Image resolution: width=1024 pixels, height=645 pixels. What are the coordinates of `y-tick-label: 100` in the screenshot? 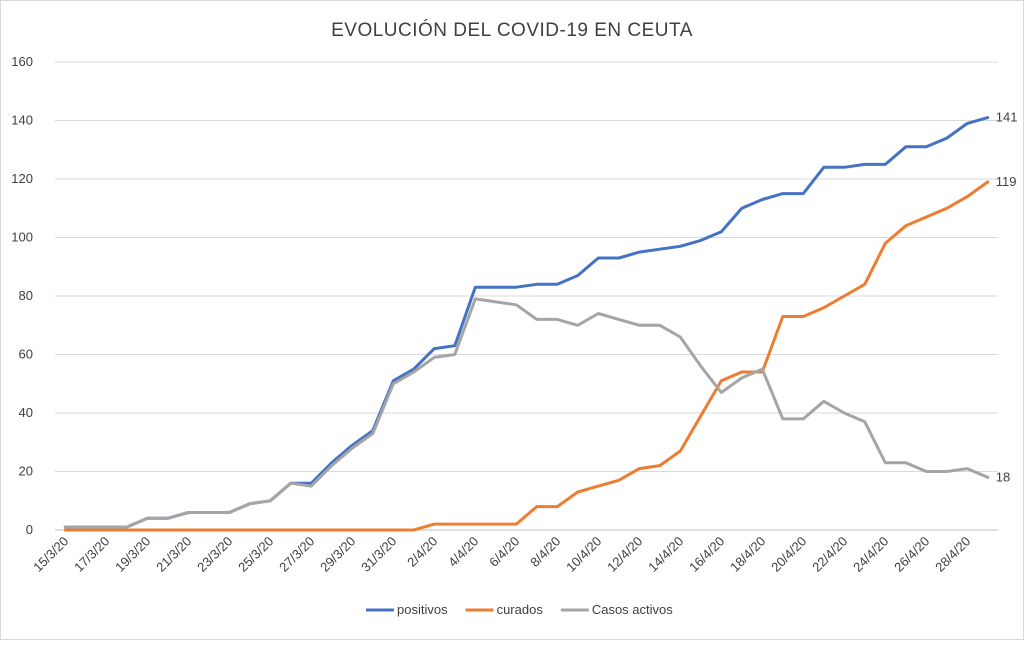 It's located at (22, 237).